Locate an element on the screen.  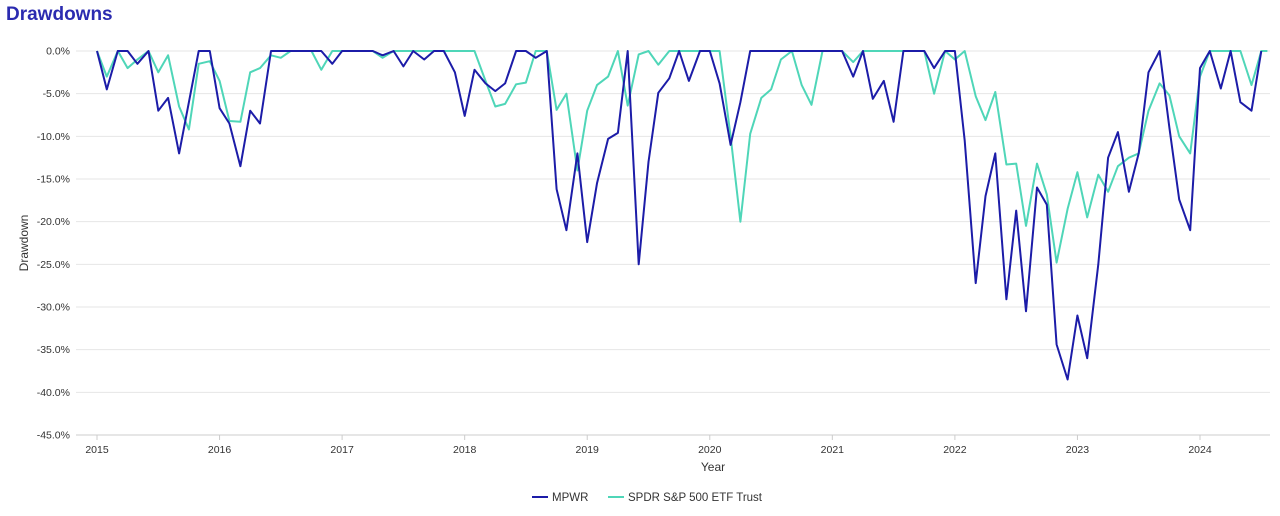
x-tick-label: 2019 is located at coordinates (588, 450).